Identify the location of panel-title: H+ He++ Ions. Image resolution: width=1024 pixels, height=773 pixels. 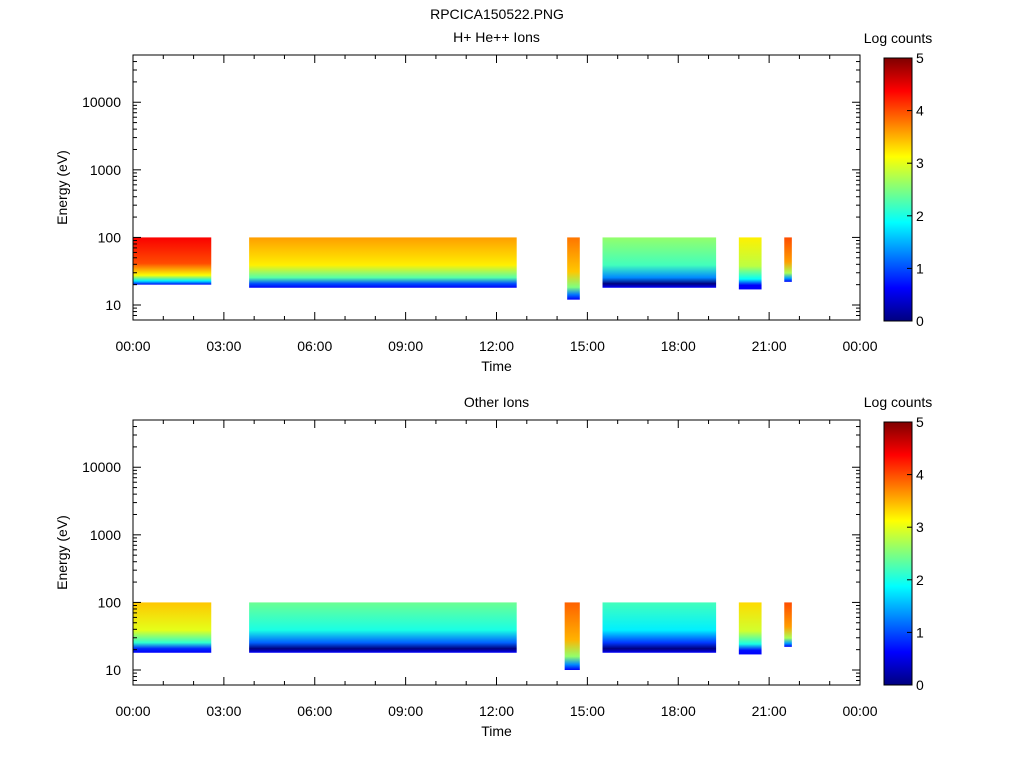
(496, 37).